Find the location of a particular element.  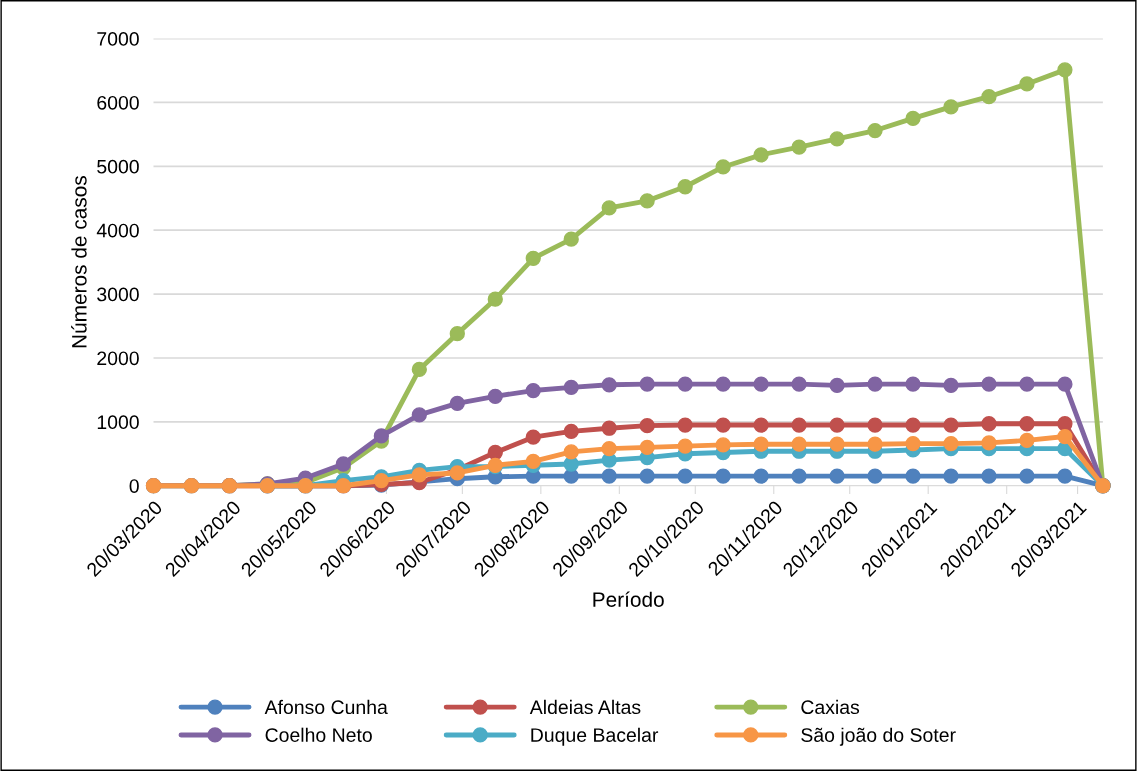

y-tick-label: 6000 is located at coordinates (118, 102).